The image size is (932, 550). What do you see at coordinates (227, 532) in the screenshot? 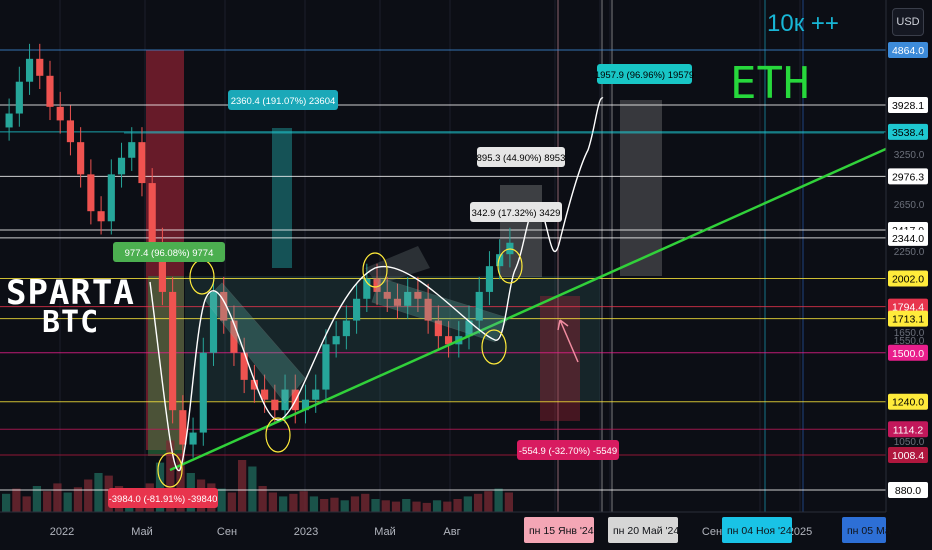
I see `time-axis-label: Сен` at bounding box center [227, 532].